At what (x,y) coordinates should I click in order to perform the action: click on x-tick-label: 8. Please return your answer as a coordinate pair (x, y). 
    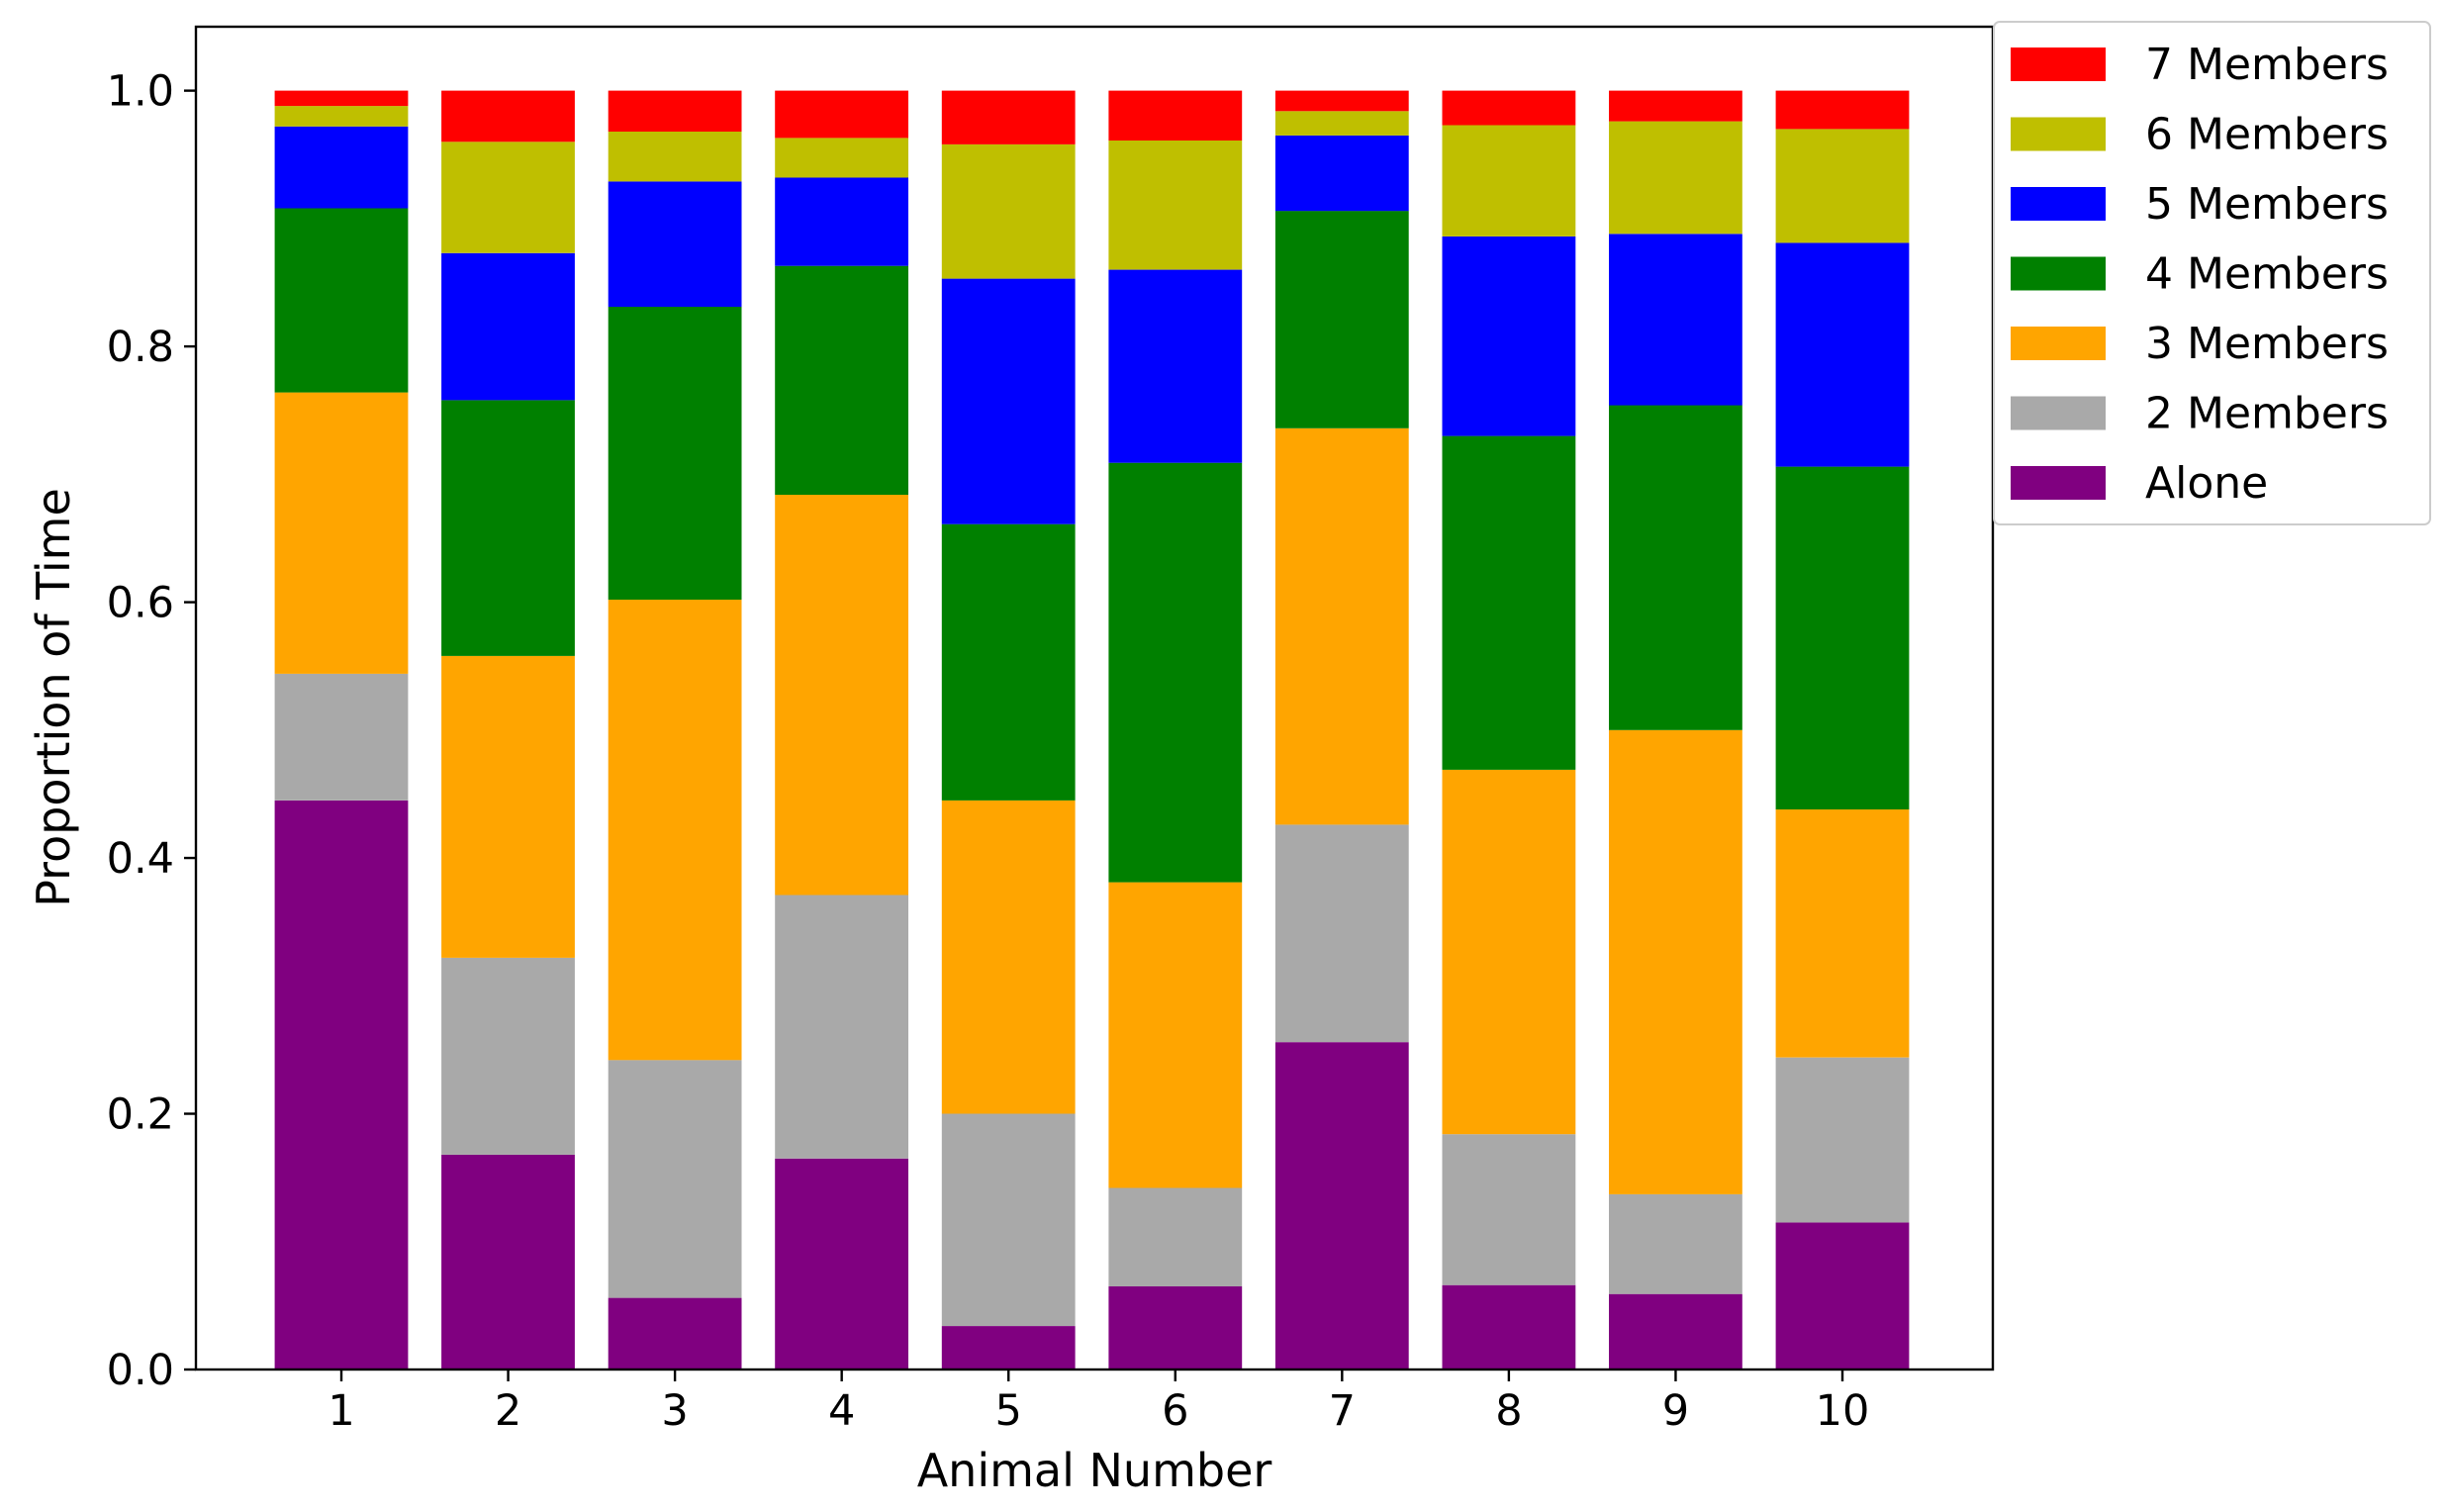
    Looking at the image, I should click on (1508, 1411).